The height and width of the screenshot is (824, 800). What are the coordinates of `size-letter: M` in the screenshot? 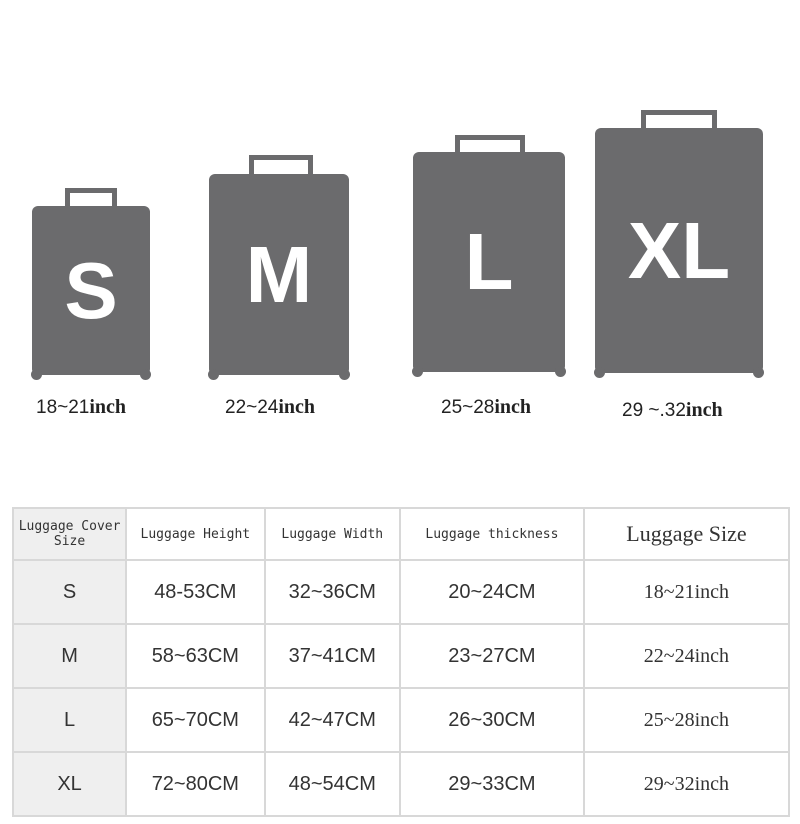 It's located at (279, 274).